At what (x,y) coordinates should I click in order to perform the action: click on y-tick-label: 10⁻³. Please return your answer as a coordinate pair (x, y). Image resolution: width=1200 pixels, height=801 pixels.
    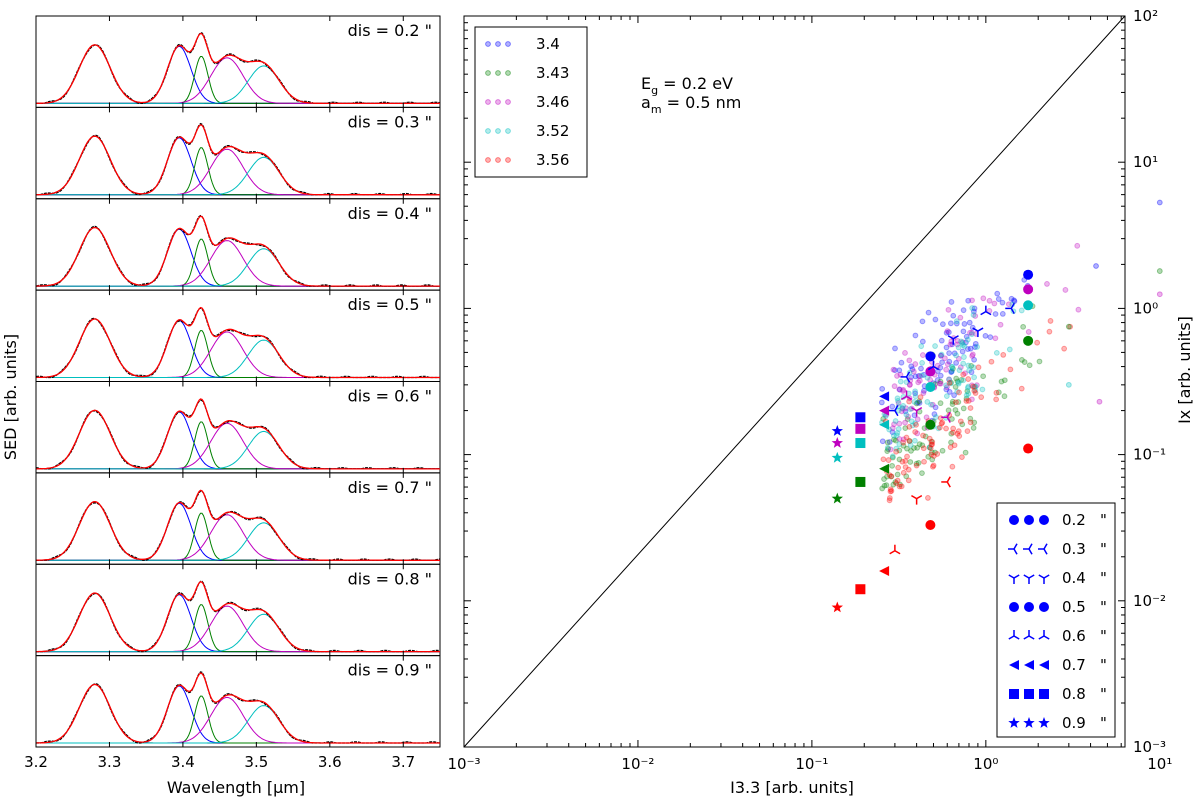
    Looking at the image, I should click on (1149, 747).